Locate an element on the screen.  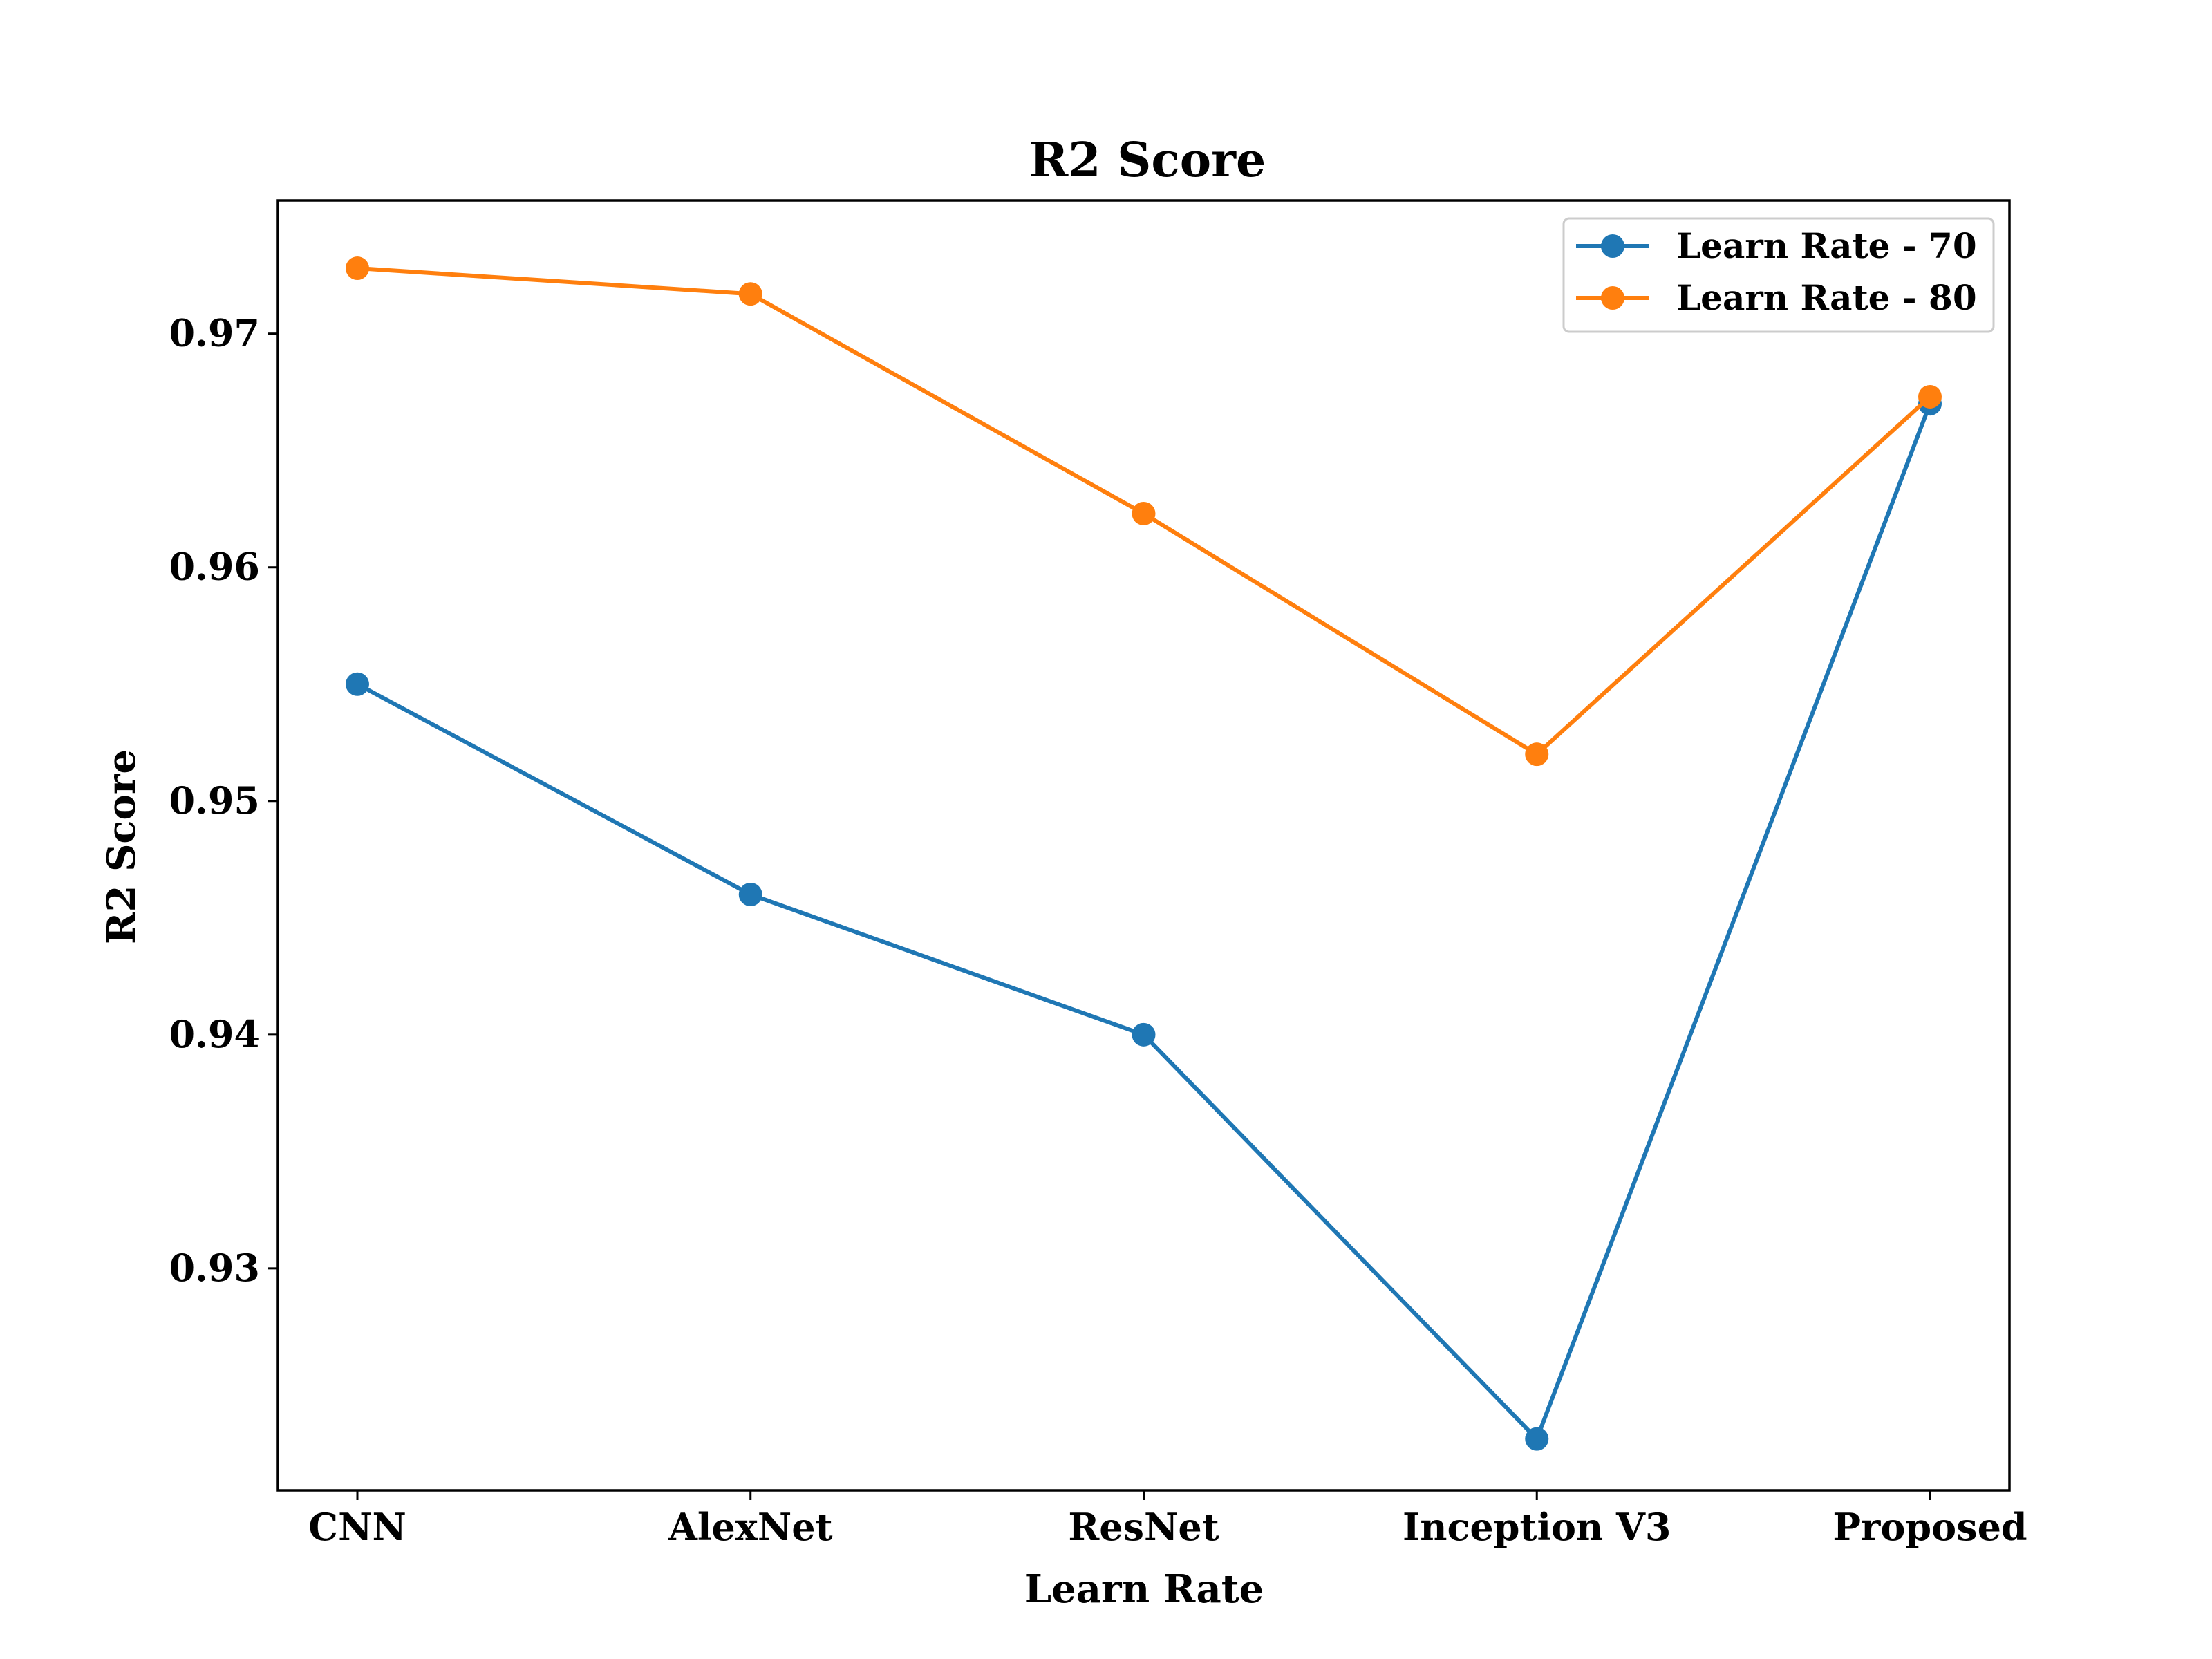
chart-title: R2 Score is located at coordinates (1147, 160).